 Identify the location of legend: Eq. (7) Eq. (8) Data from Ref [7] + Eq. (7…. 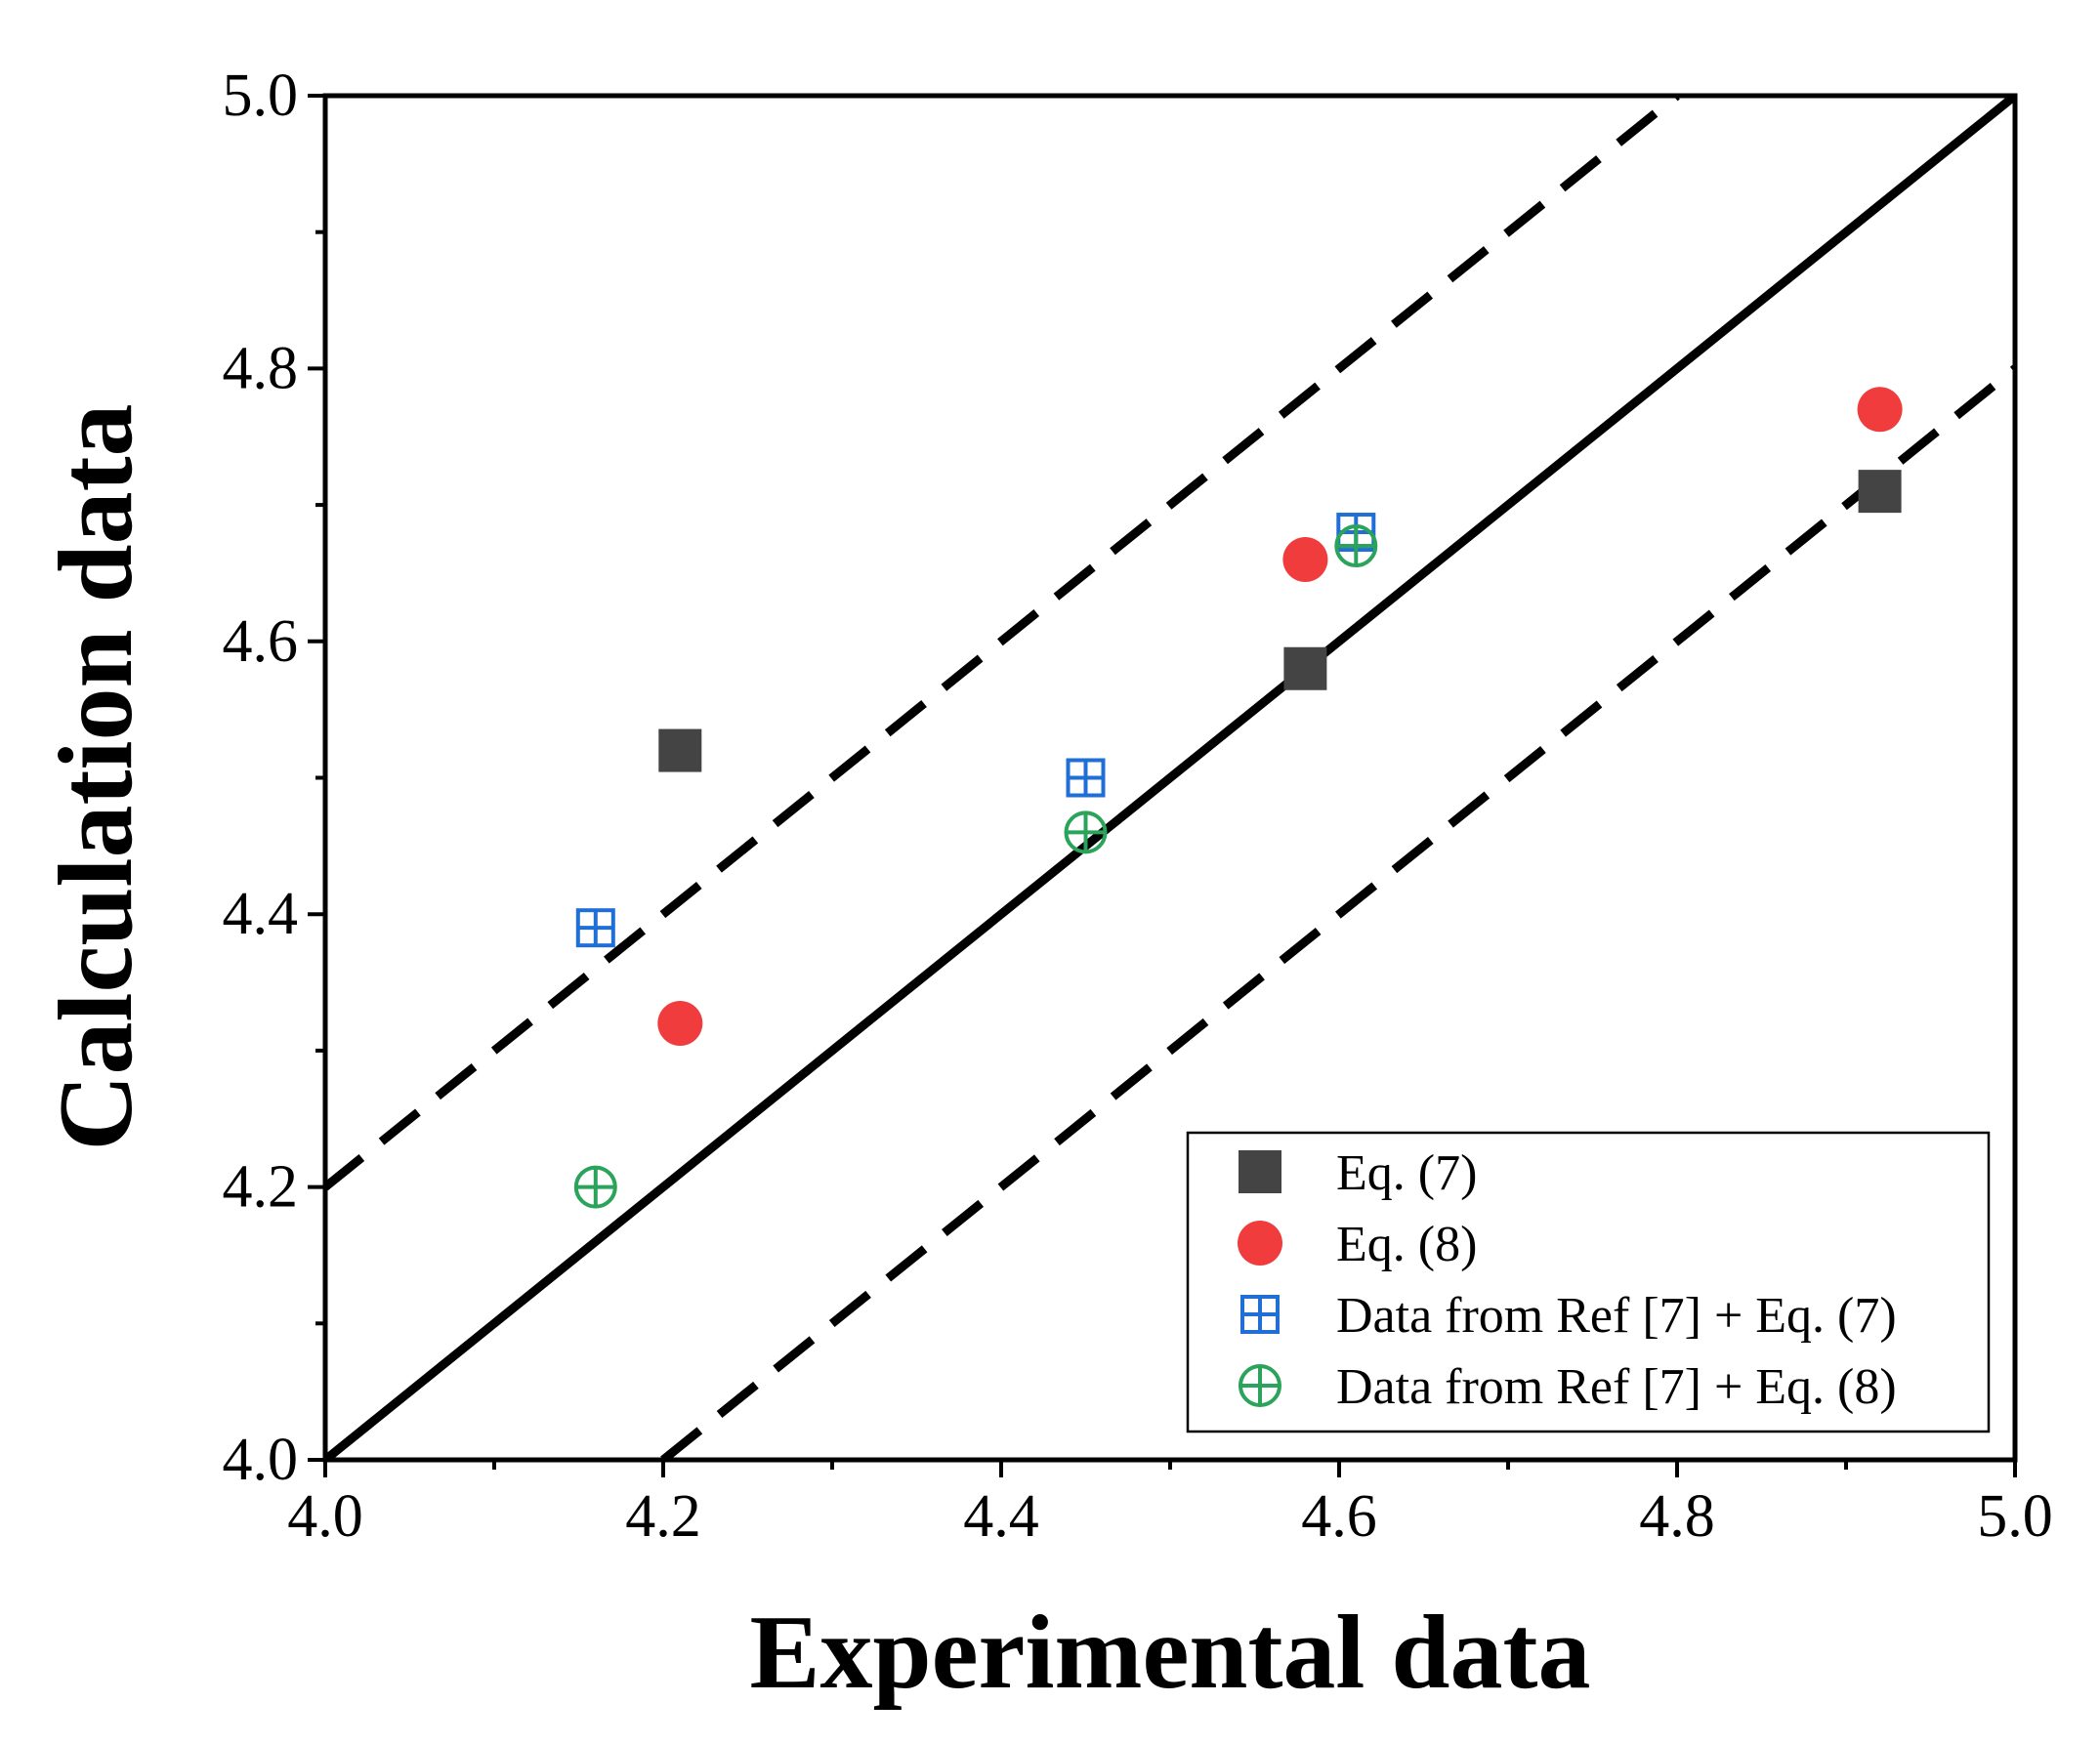
(1588, 1282).